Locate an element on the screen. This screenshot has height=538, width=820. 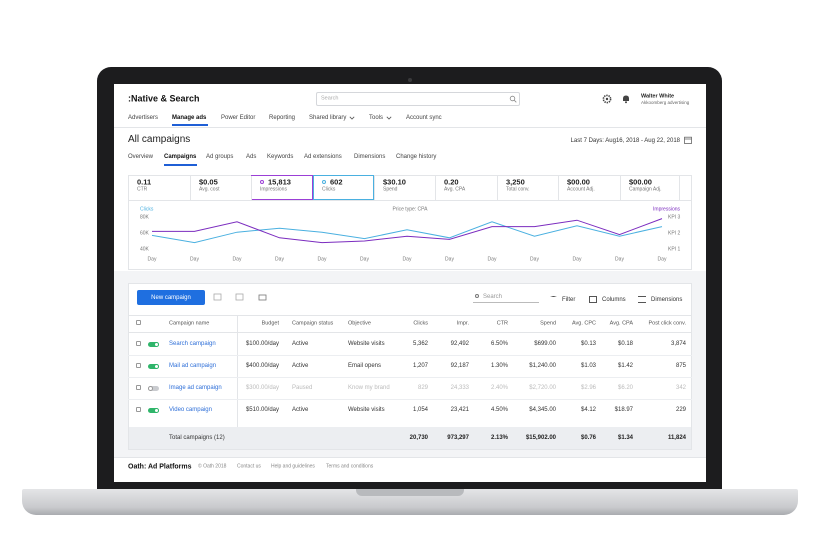
tab: Keywords is located at coordinates (280, 157).